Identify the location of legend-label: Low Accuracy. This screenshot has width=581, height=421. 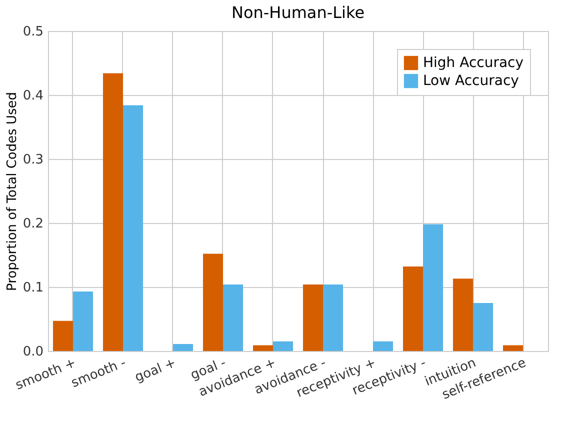
(471, 81).